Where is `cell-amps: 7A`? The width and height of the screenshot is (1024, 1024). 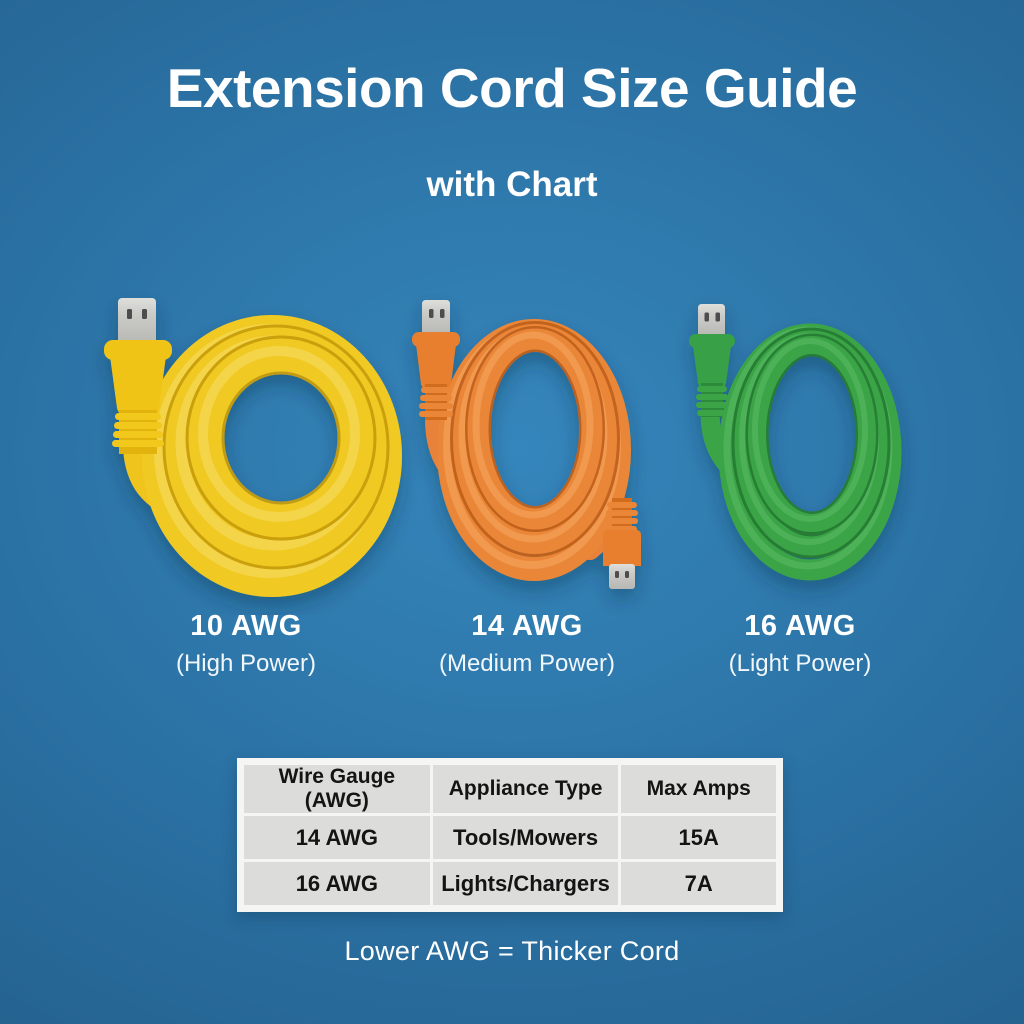 cell-amps: 7A is located at coordinates (698, 883).